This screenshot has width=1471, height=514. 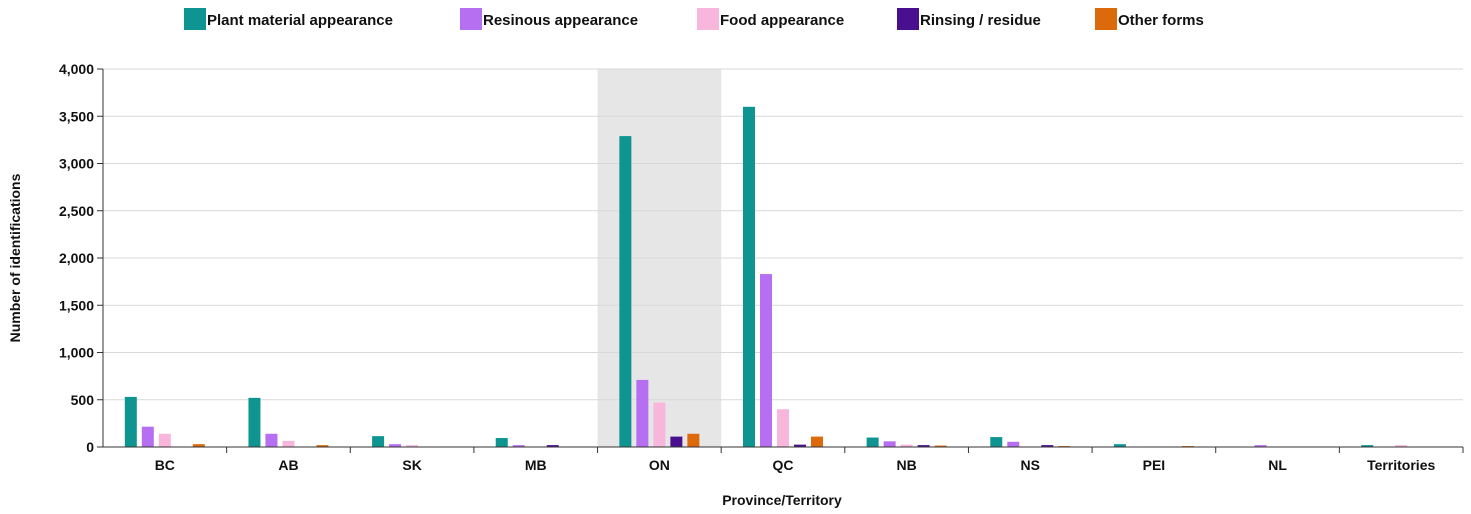 What do you see at coordinates (625, 291) in the screenshot?
I see `bar-on-plant-material-appearance` at bounding box center [625, 291].